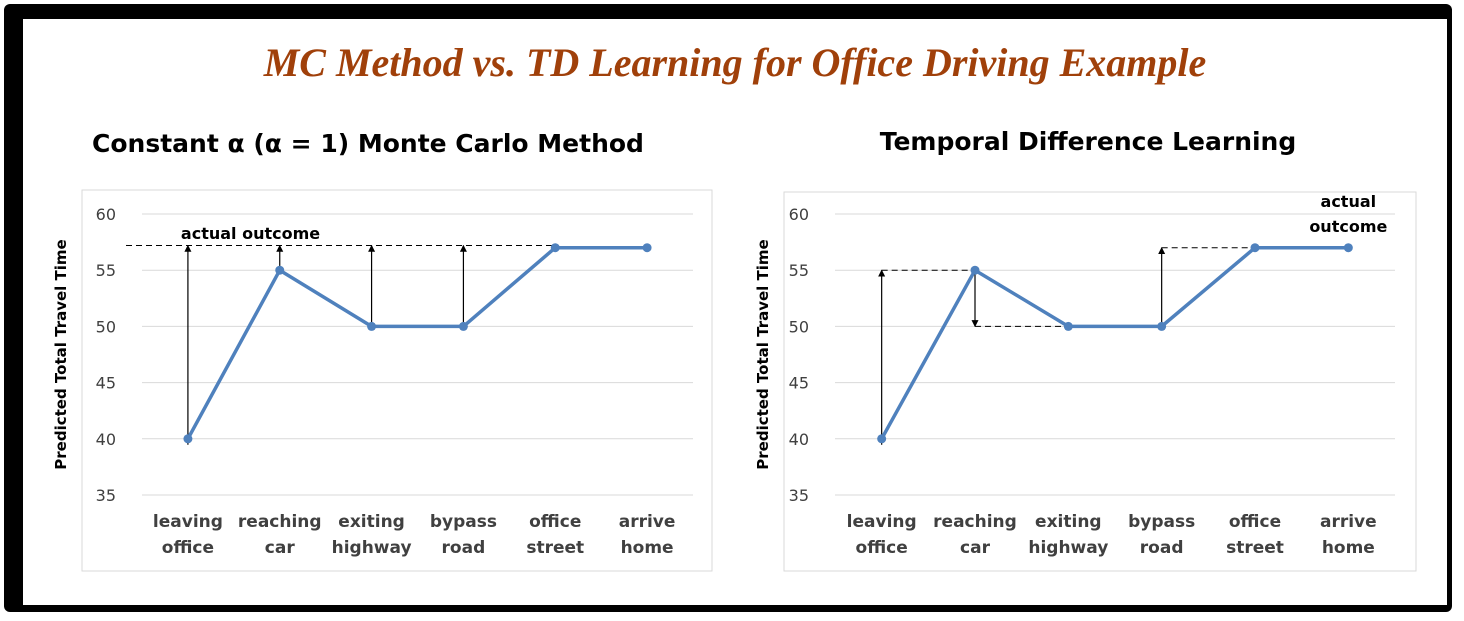 The image size is (1464, 621). What do you see at coordinates (1088, 141) in the screenshot?
I see `td-chart-title: Temporal Difference Learning` at bounding box center [1088, 141].